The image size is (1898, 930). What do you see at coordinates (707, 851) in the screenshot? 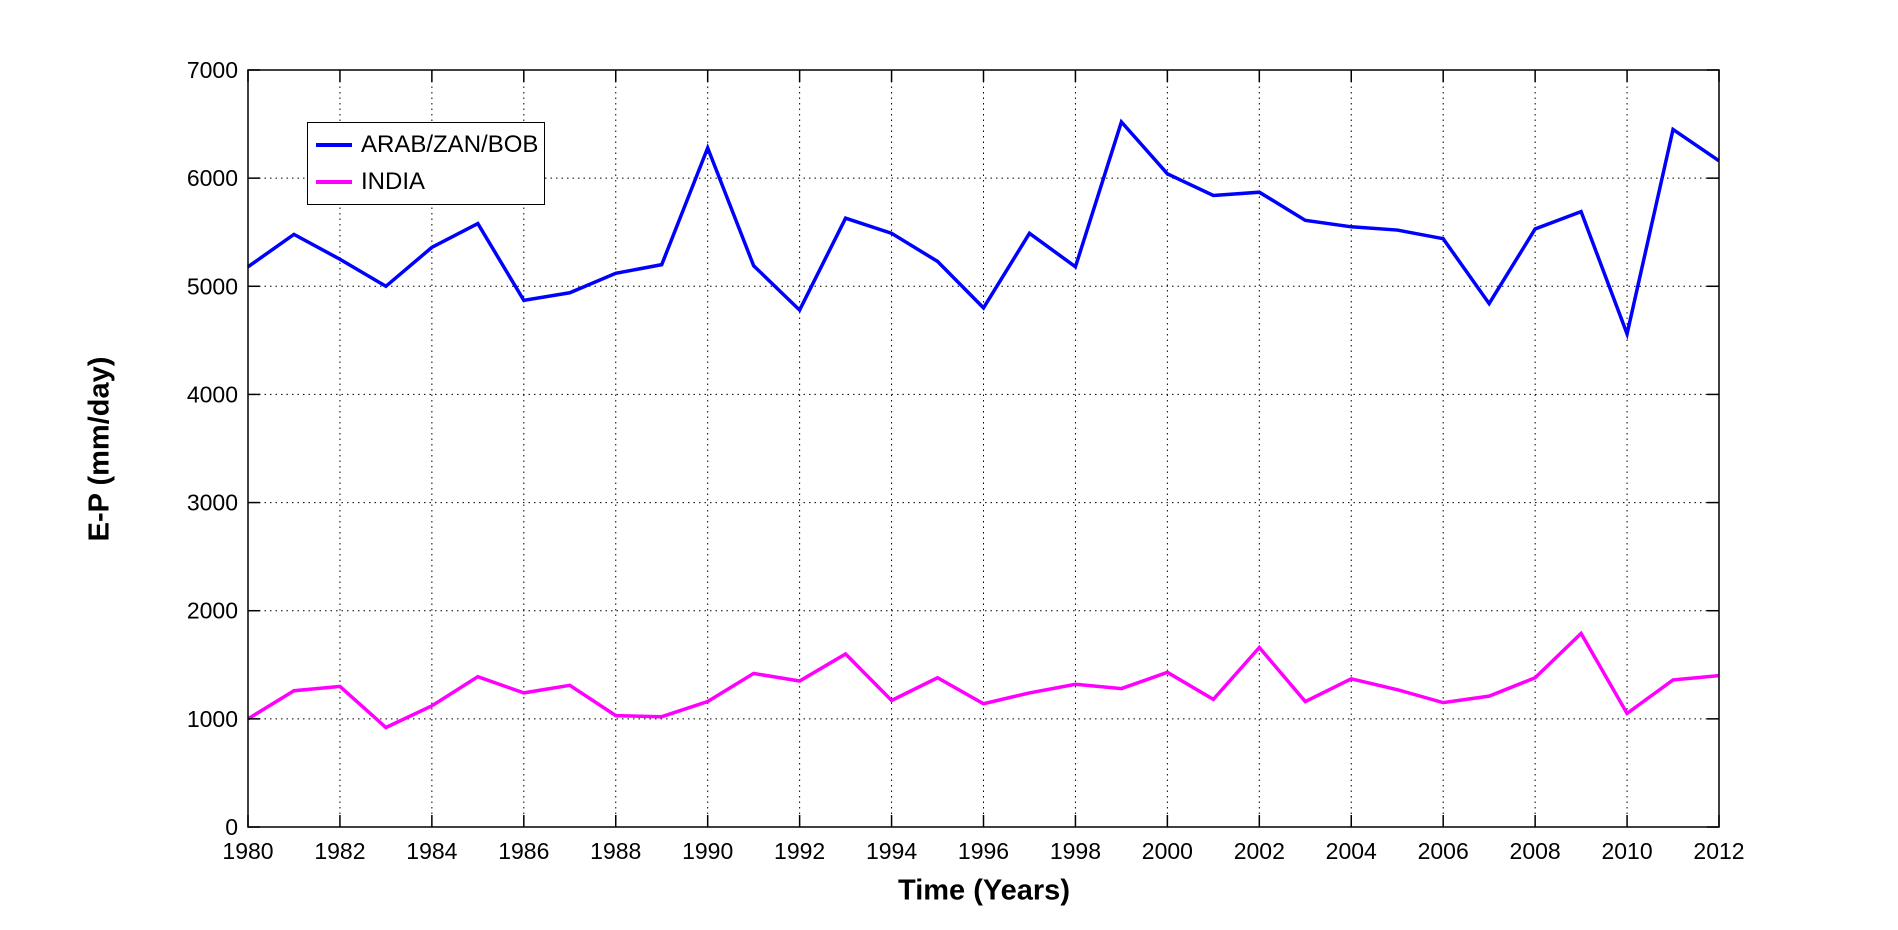
I see `x-tick-label-1990: 1990` at bounding box center [707, 851].